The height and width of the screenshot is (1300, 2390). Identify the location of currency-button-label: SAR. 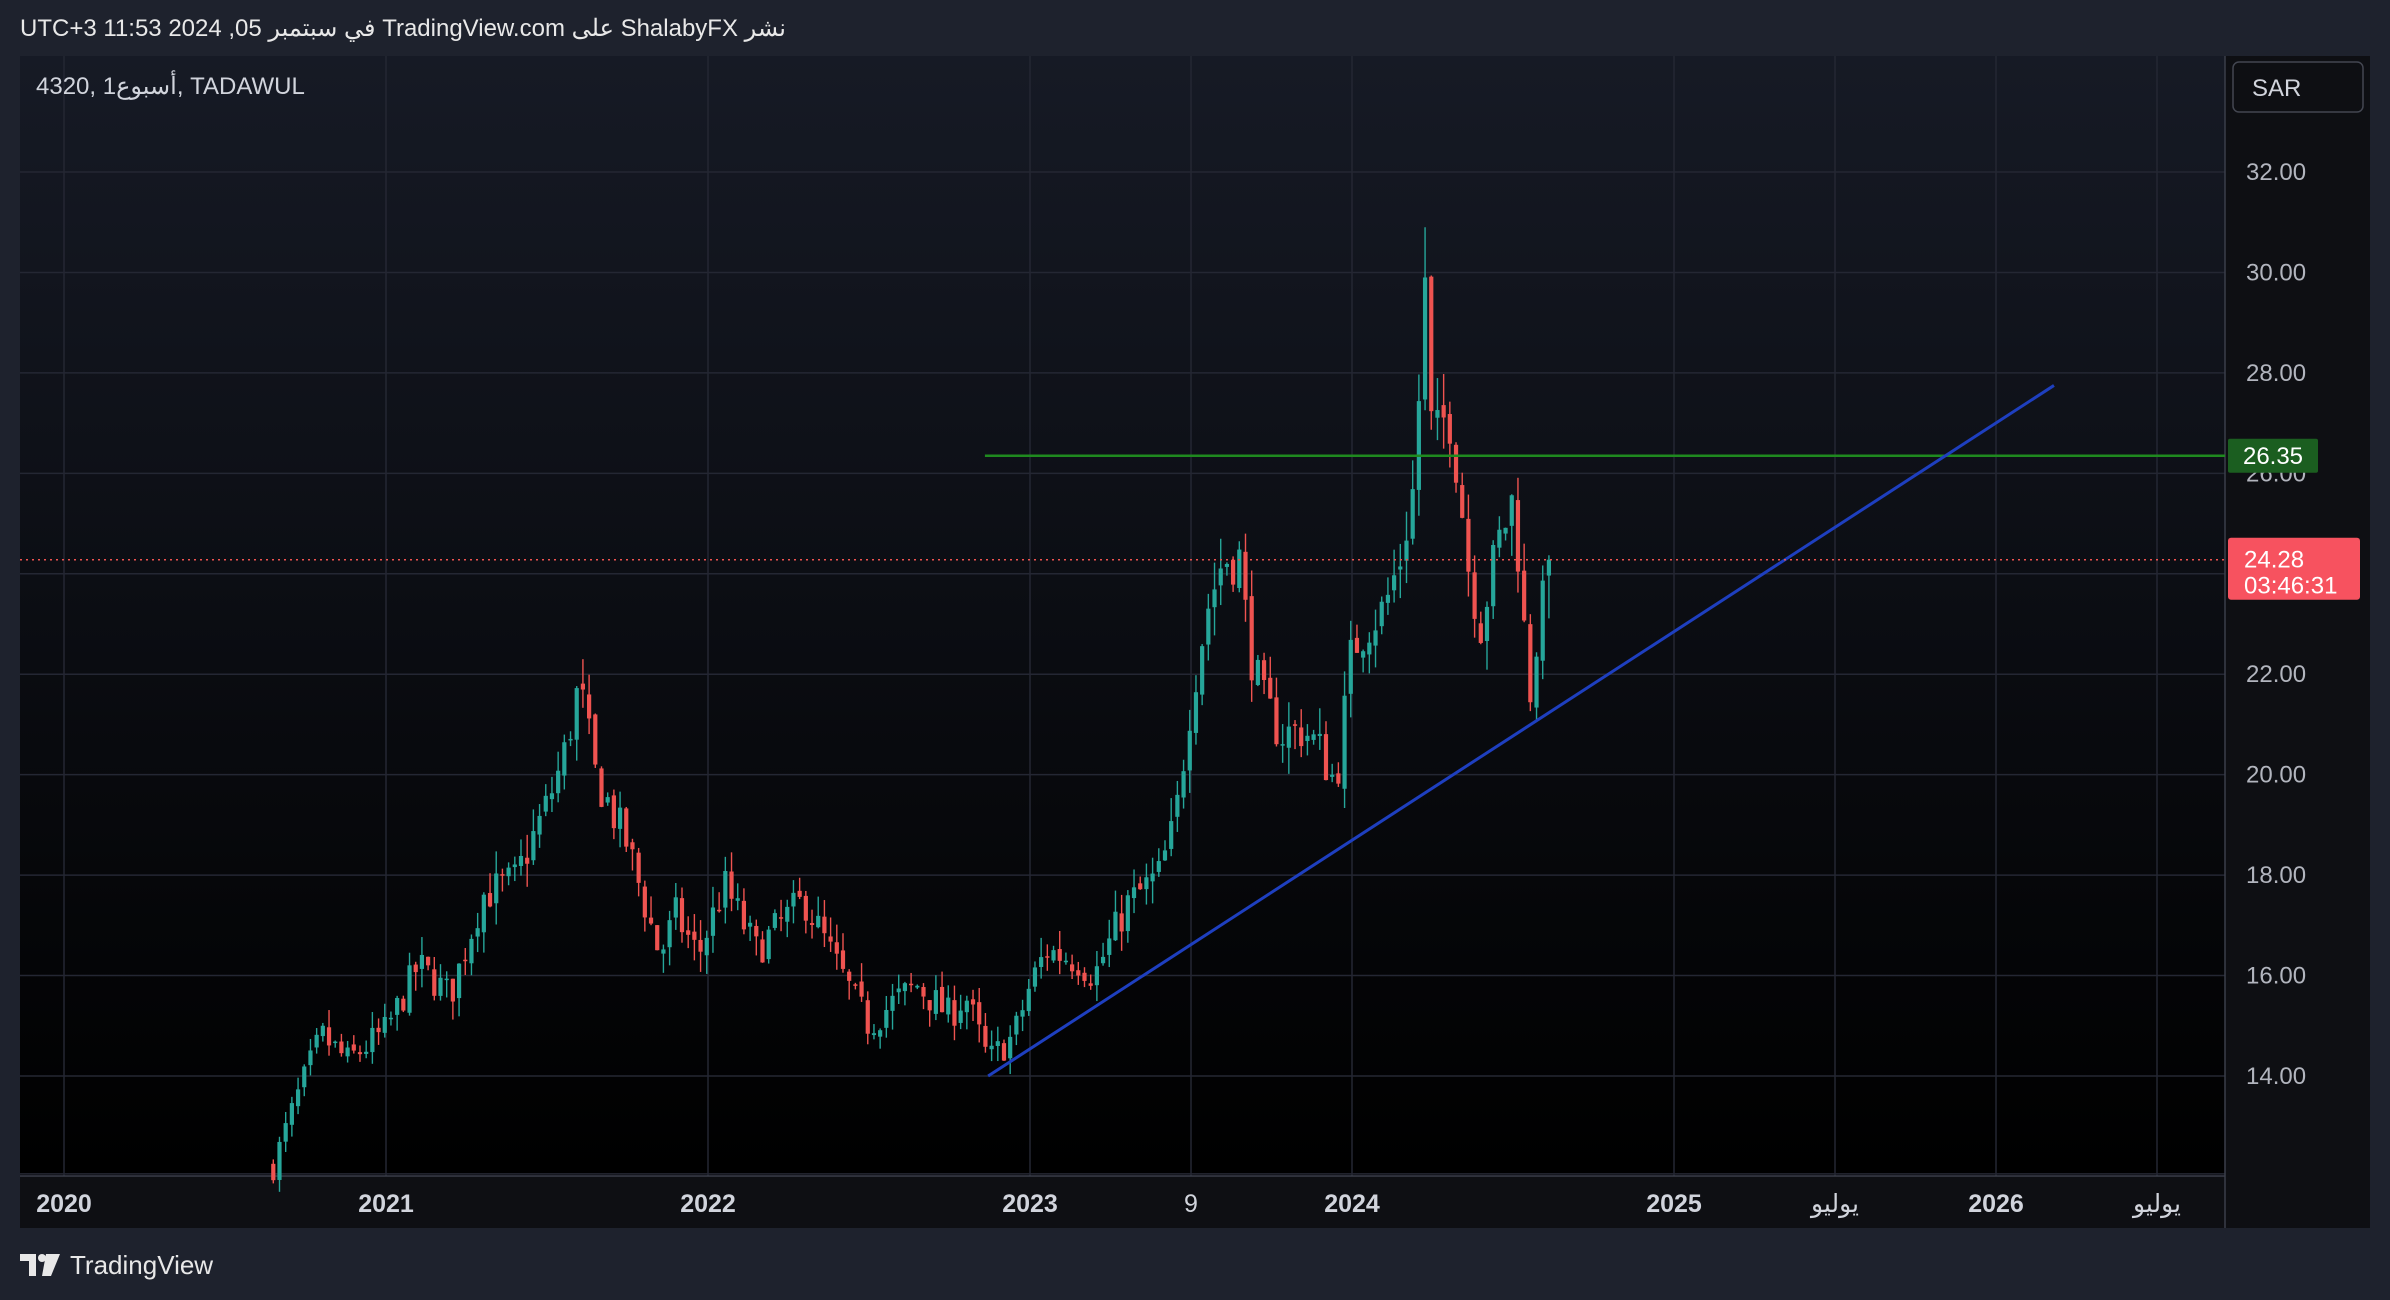
(2276, 88).